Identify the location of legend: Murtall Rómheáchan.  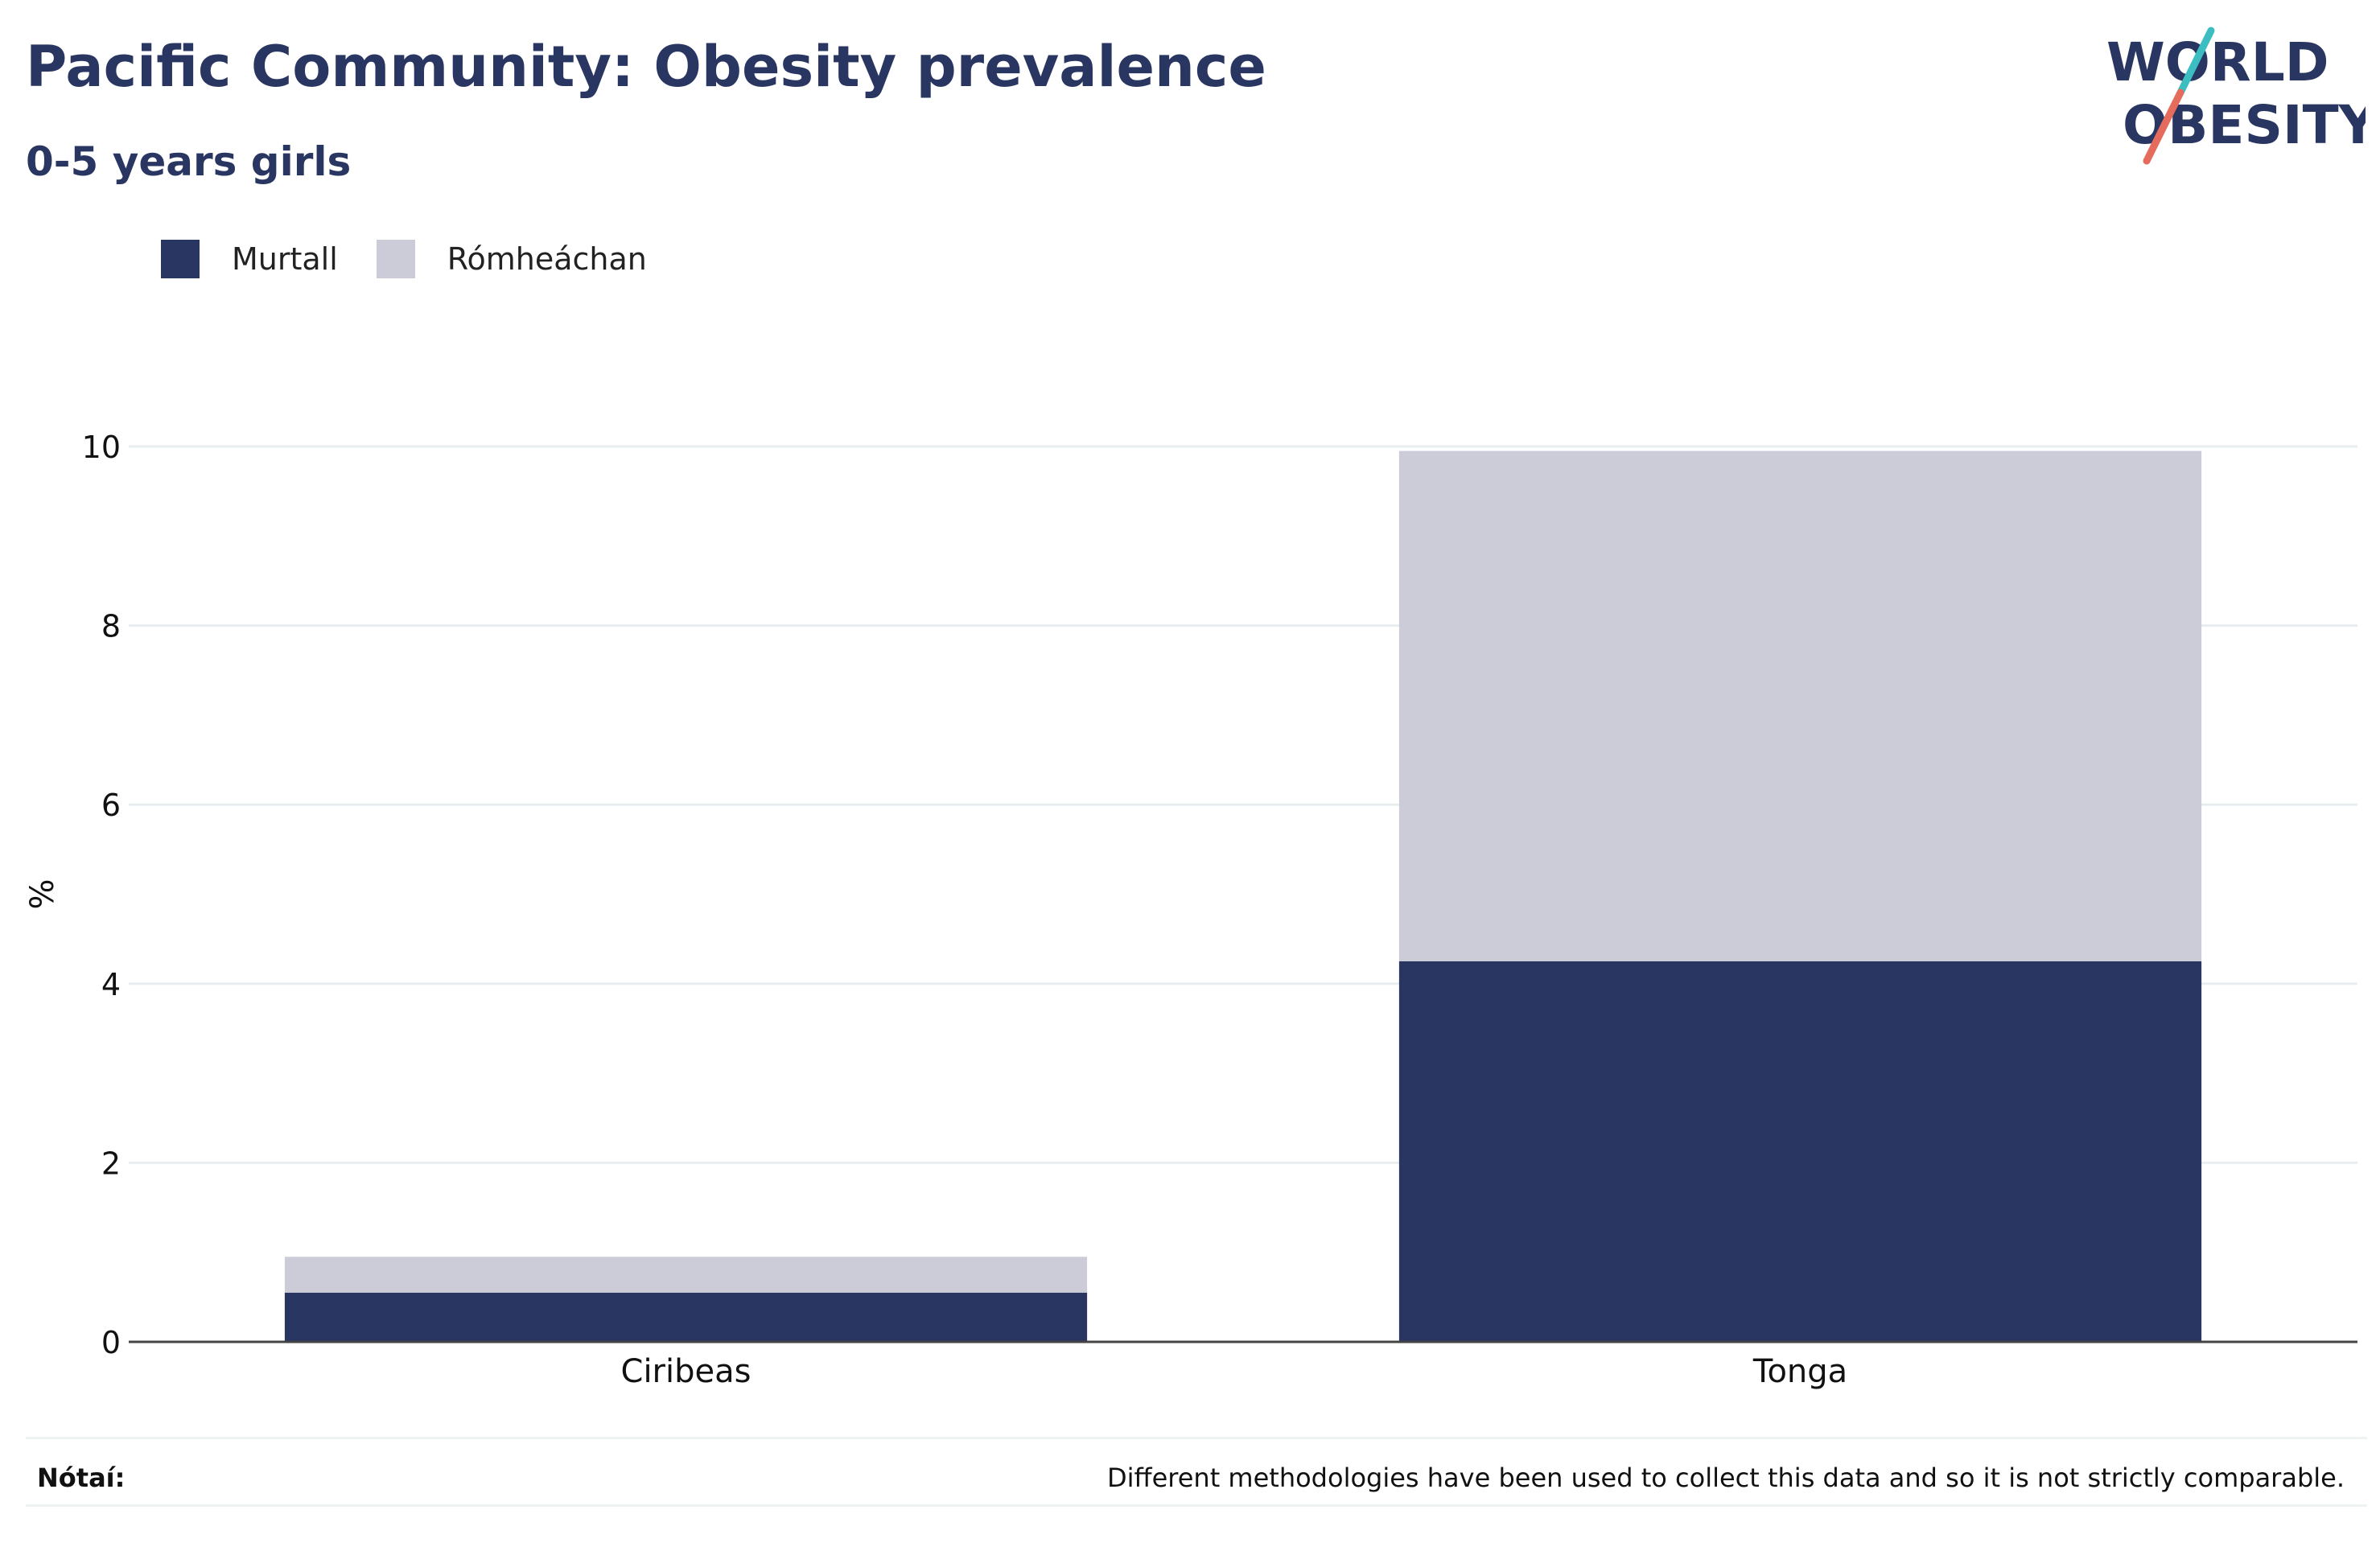
(423, 259).